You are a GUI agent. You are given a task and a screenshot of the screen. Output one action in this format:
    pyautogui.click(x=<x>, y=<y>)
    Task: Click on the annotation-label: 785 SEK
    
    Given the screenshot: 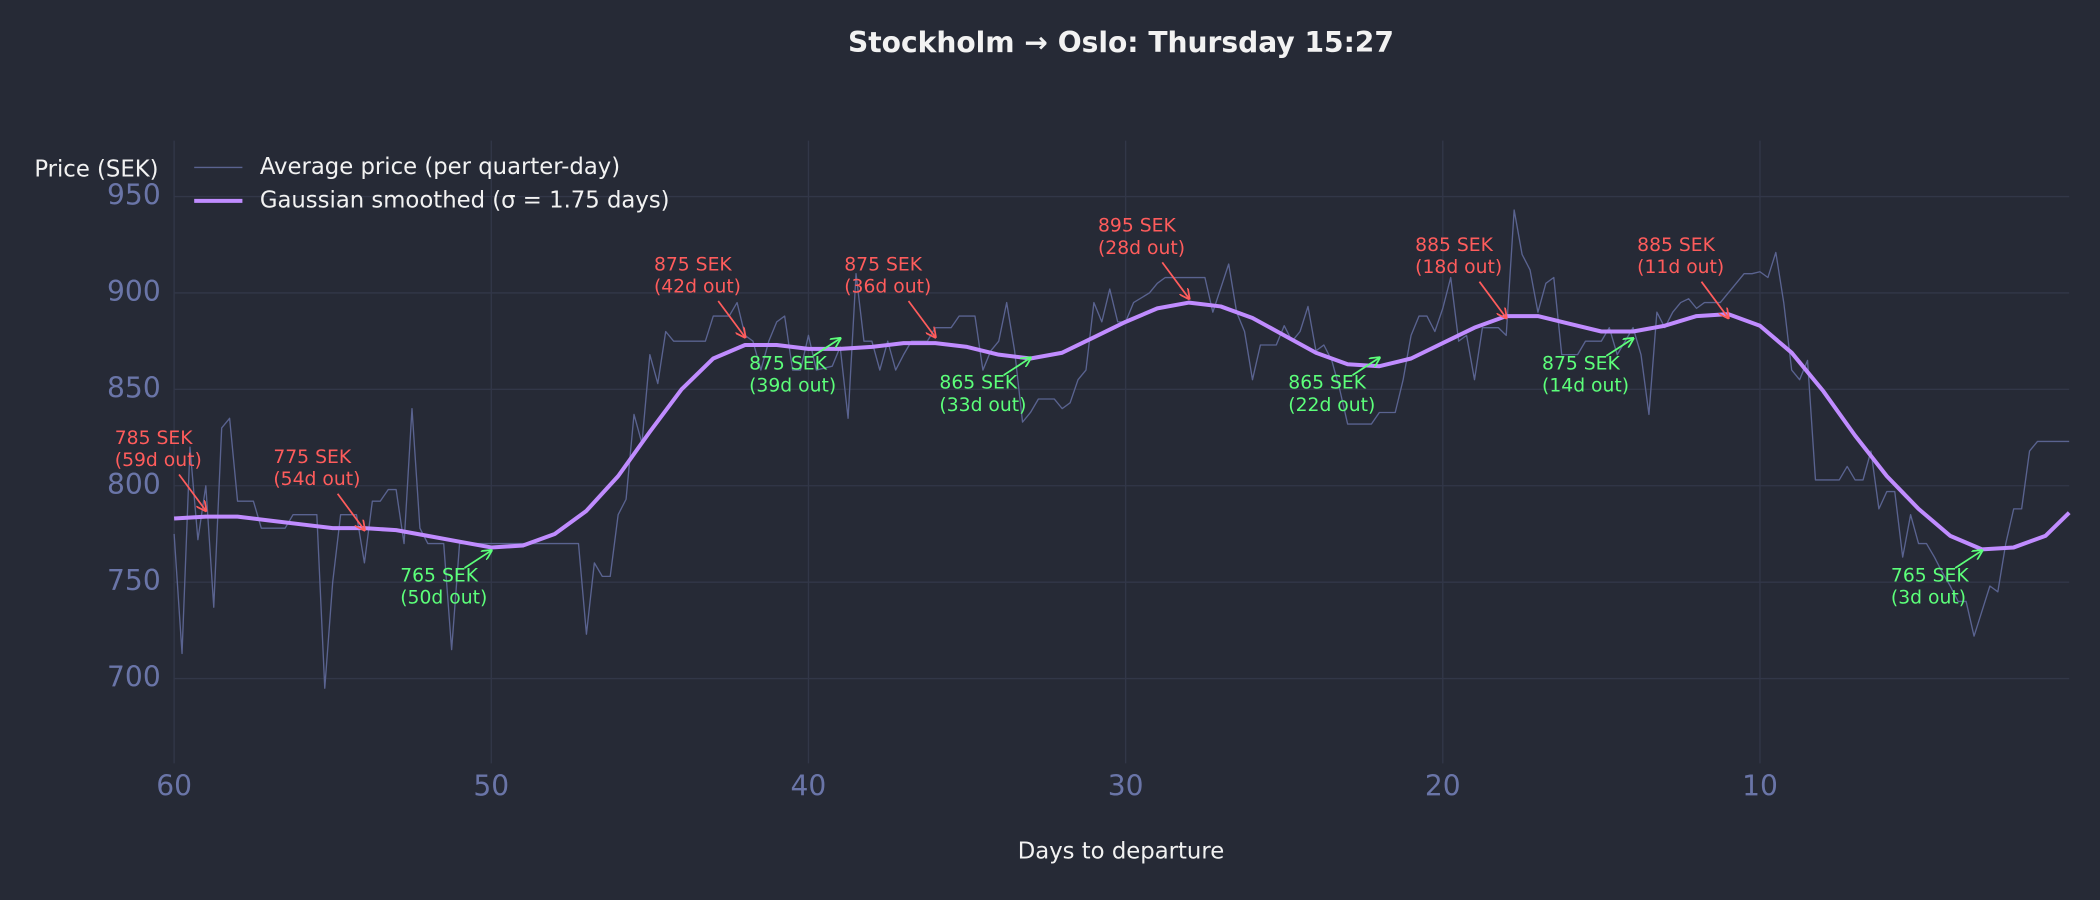 What is the action you would take?
    pyautogui.click(x=154, y=438)
    